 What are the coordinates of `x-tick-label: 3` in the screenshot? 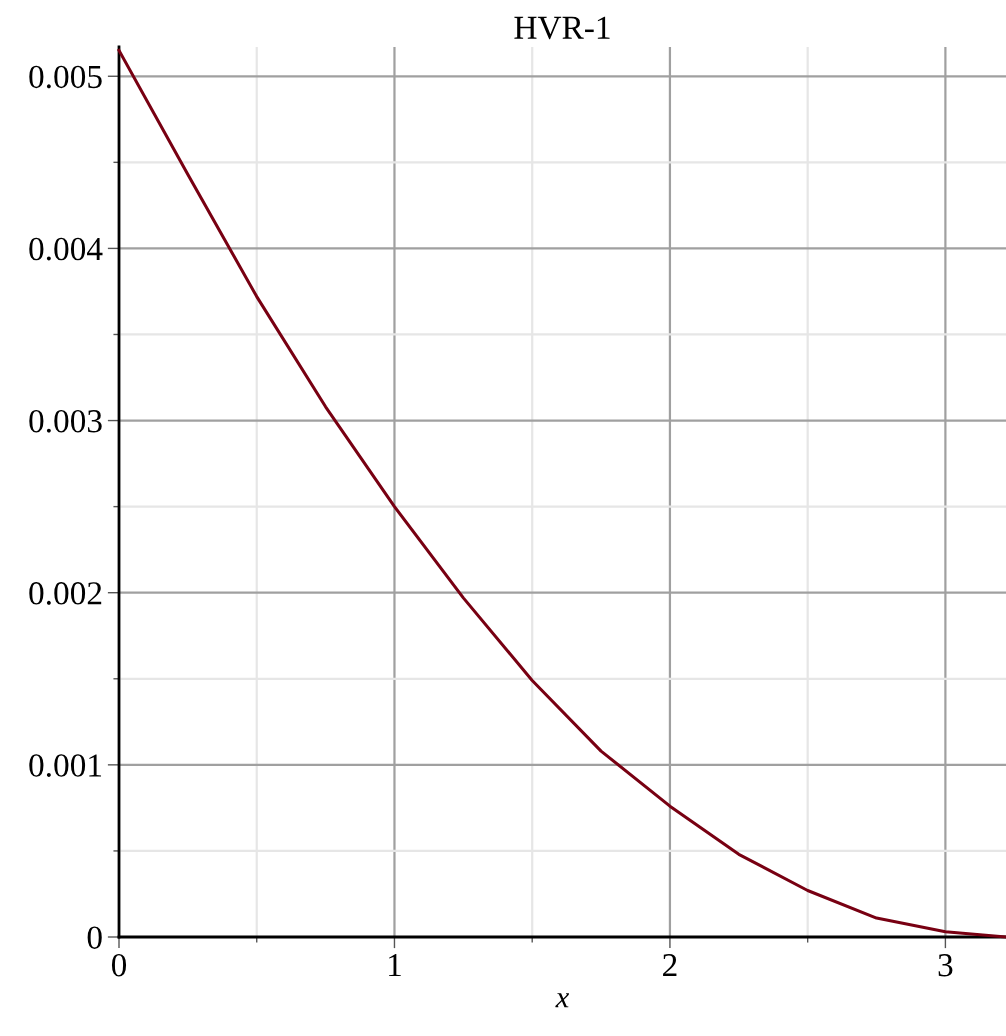 It's located at (945, 965).